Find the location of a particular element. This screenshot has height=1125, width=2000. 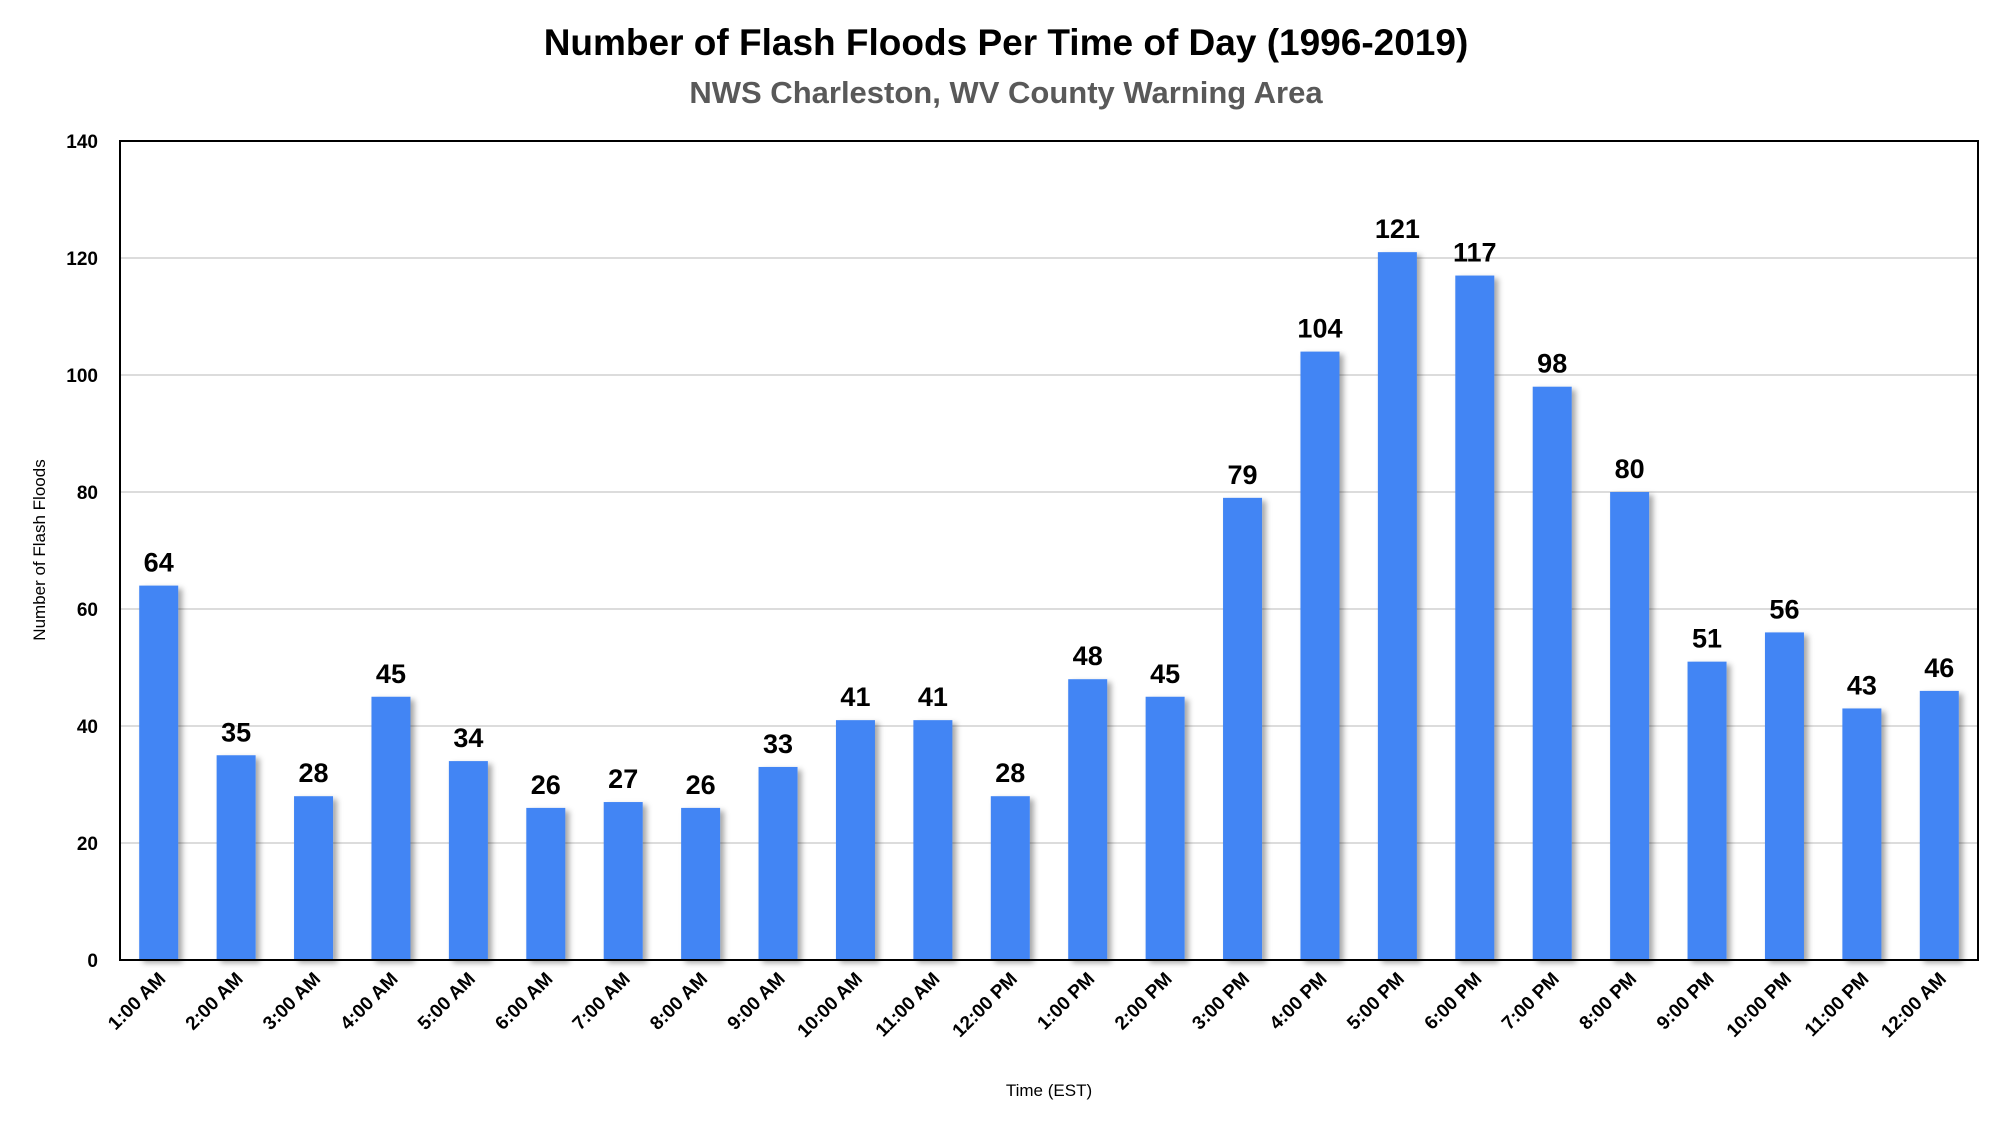

x-tick-label: 10:00 AM is located at coordinates (830, 1005).